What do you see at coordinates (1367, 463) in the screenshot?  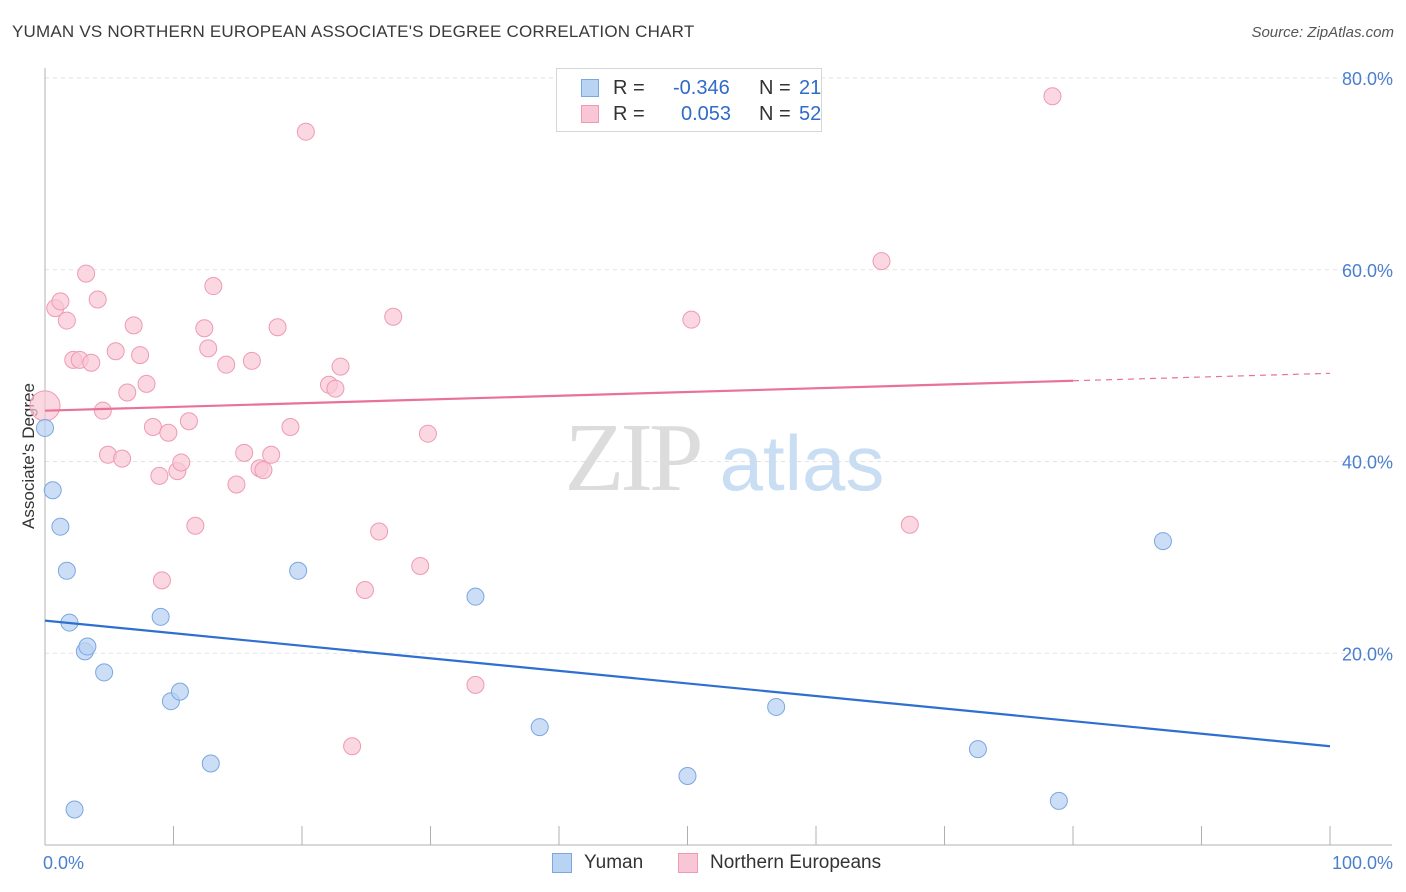 I see `y-tick-label: 40.0%` at bounding box center [1367, 463].